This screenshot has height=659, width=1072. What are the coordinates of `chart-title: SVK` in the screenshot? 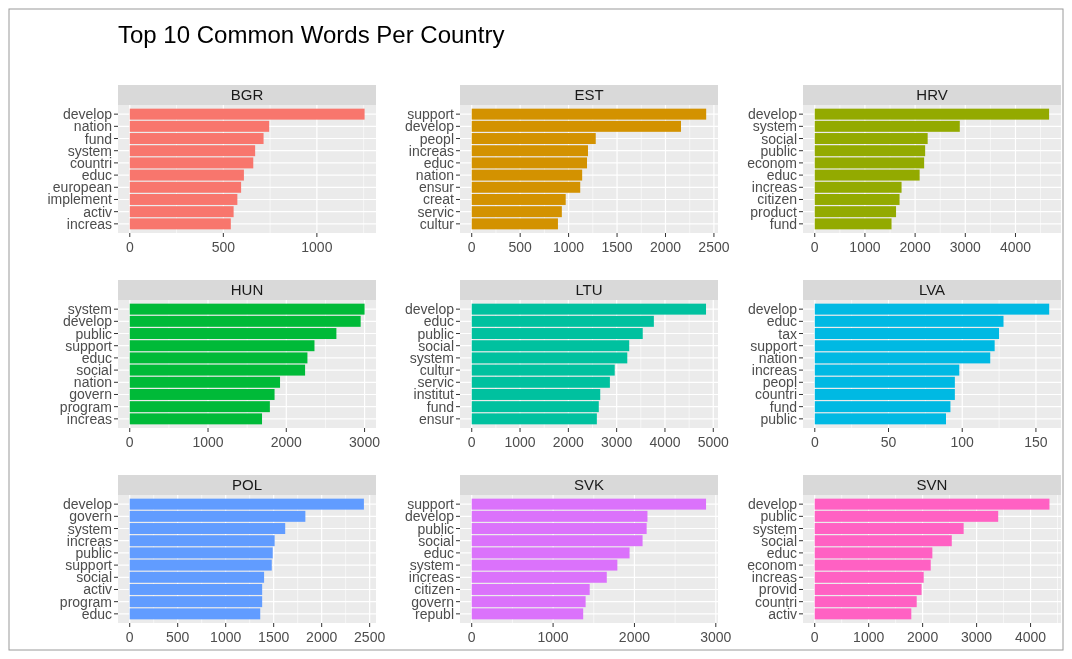 It's located at (589, 484).